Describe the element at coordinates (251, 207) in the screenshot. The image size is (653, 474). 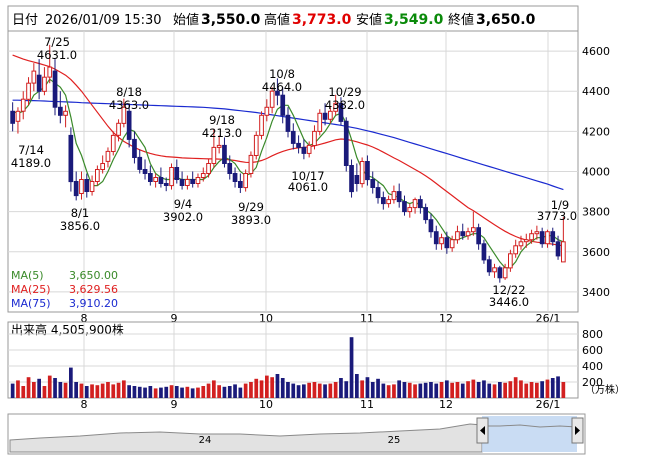
I see `annotation-date: 9/29` at that location.